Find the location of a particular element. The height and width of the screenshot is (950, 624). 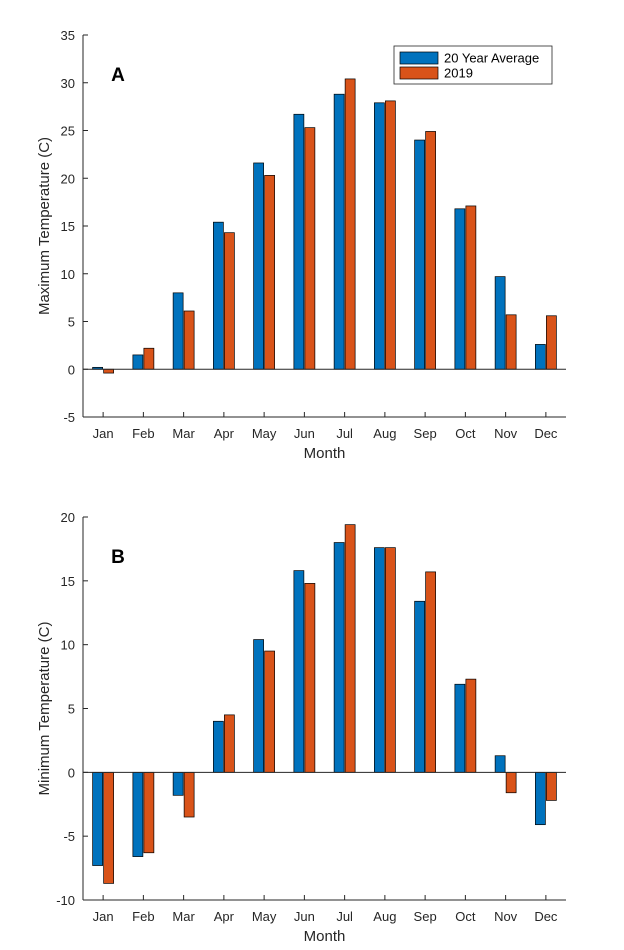

y-axis-label: Minimum Temperature (C) is located at coordinates (44, 709).